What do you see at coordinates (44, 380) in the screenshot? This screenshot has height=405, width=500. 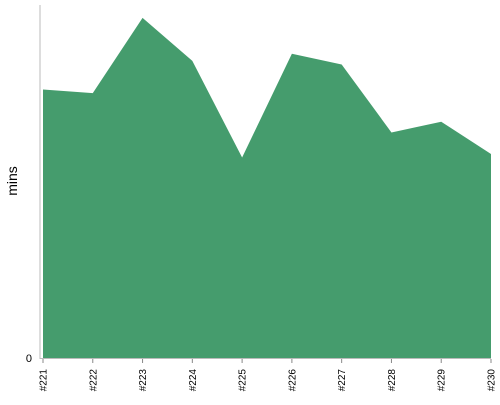 I see `x-tick-label: #221` at bounding box center [44, 380].